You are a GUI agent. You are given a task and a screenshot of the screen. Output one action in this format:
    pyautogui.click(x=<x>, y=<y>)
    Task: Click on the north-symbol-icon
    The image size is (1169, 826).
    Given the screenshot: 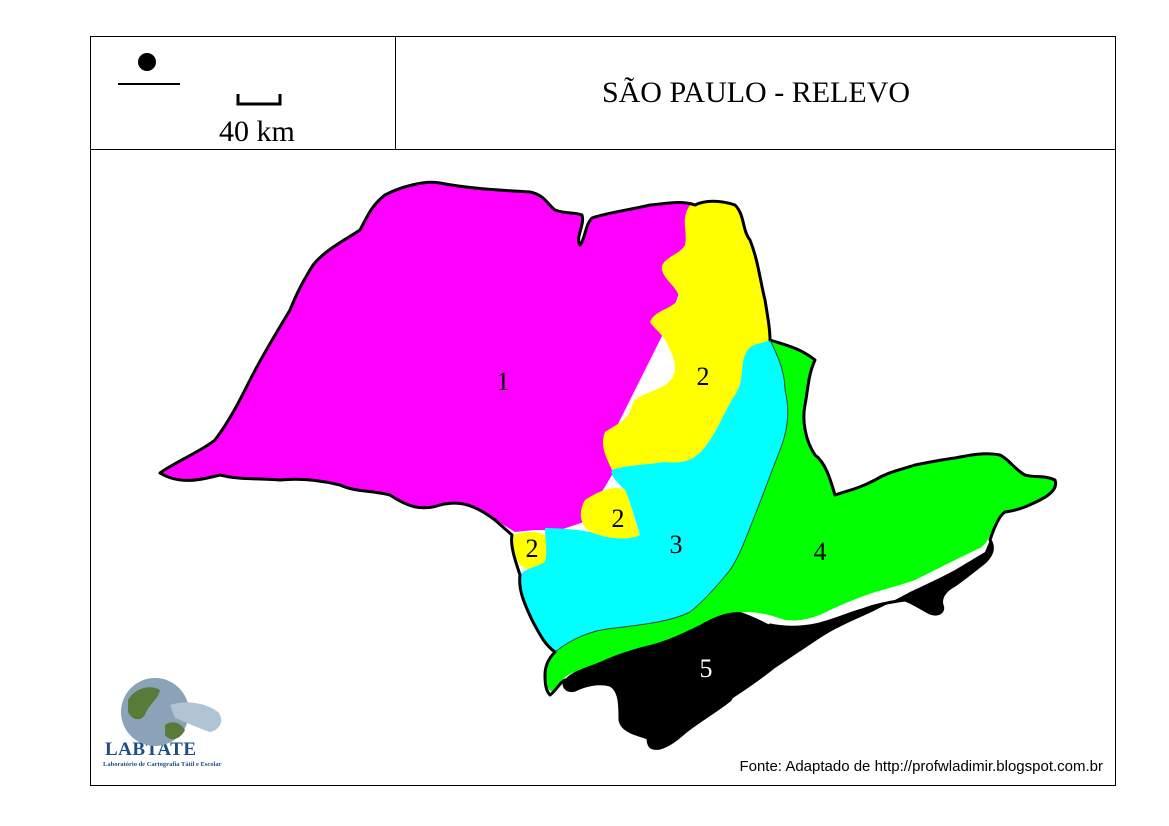 What is the action you would take?
    pyautogui.click(x=149, y=69)
    